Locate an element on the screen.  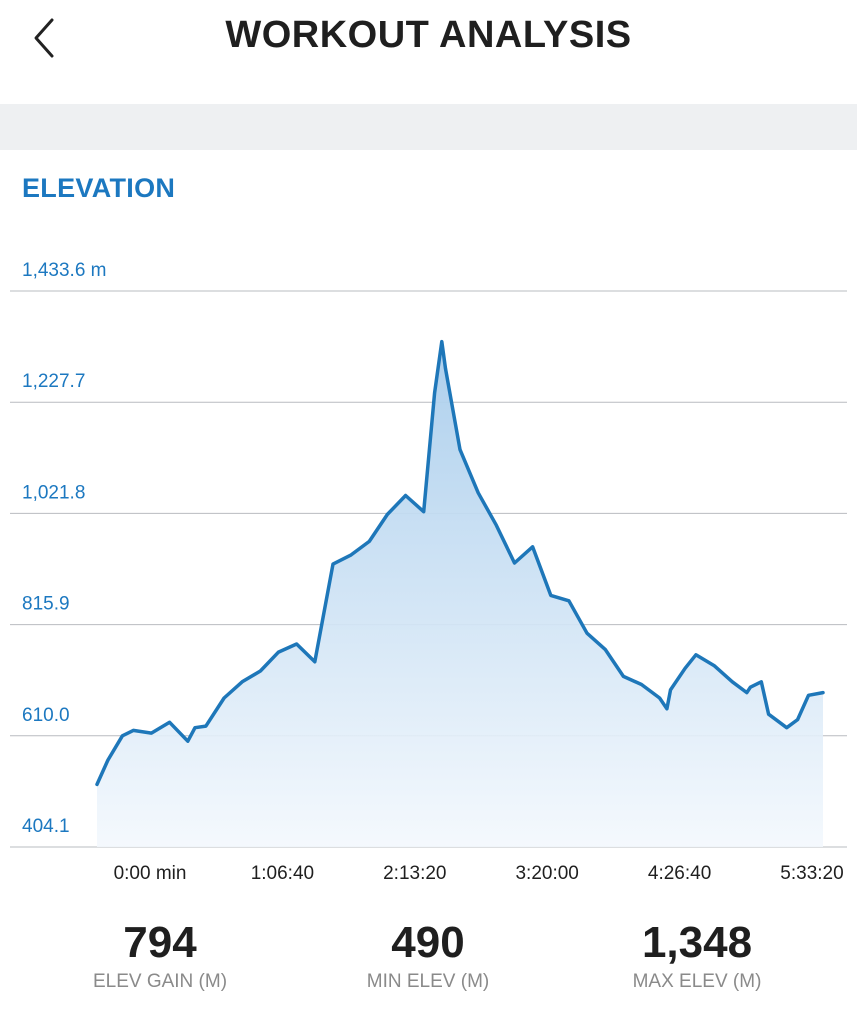
y-tick-label: 404.1 is located at coordinates (46, 826).